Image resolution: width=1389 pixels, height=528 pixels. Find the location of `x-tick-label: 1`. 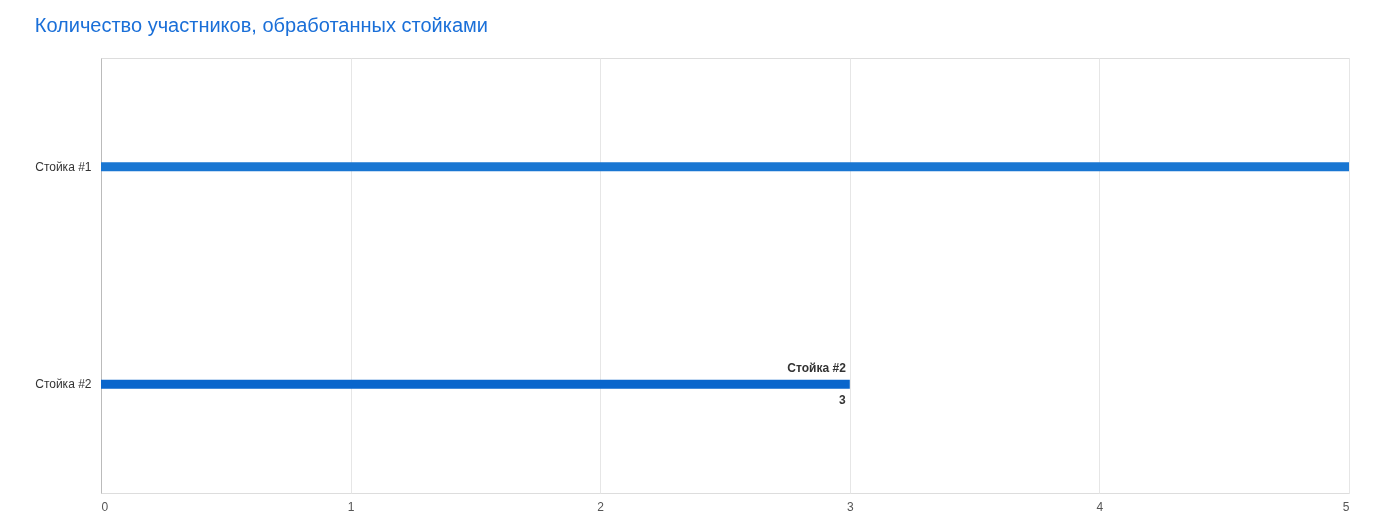

x-tick-label: 1 is located at coordinates (351, 506).